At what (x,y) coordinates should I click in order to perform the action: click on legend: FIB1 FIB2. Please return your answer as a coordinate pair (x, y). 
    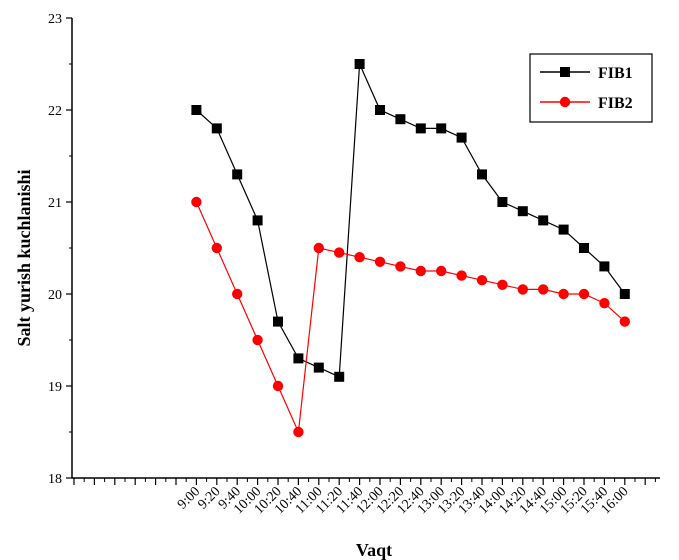
    Looking at the image, I should click on (591, 88).